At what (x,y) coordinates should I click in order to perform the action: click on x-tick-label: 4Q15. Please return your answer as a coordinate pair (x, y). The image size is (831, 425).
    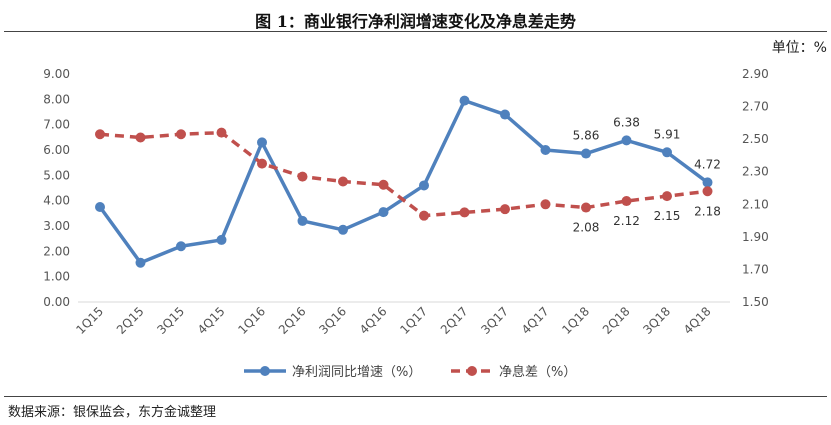
    Looking at the image, I should click on (211, 320).